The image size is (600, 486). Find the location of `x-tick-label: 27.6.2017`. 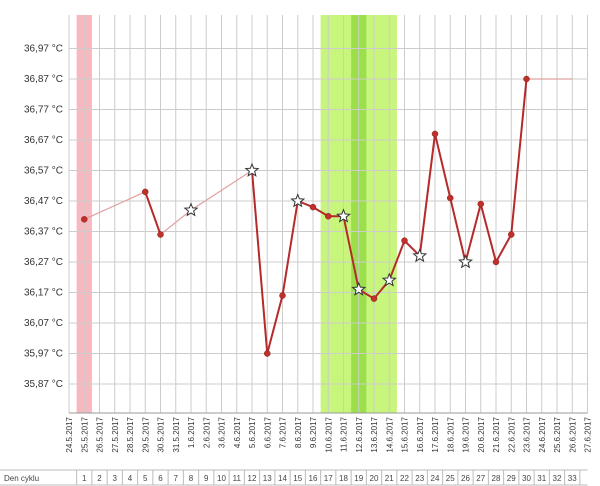

x-tick-label: 27.6.2017 is located at coordinates (588, 434).